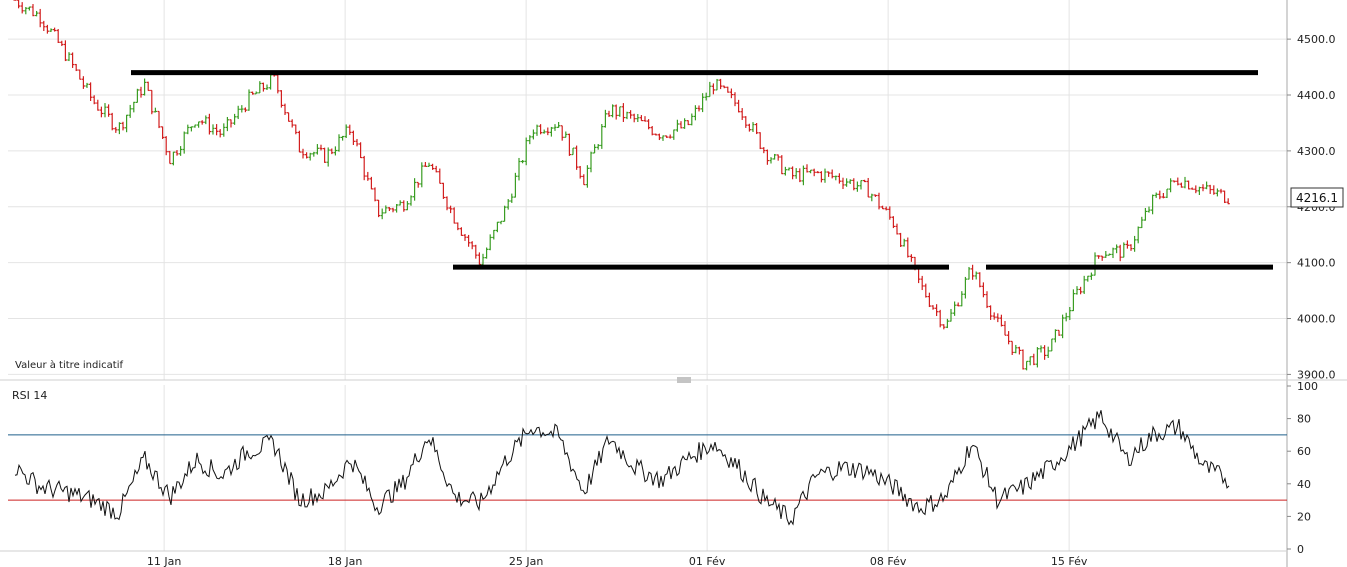 The height and width of the screenshot is (567, 1347). Describe the element at coordinates (684, 380) in the screenshot. I see `pane-resize-handle` at that location.